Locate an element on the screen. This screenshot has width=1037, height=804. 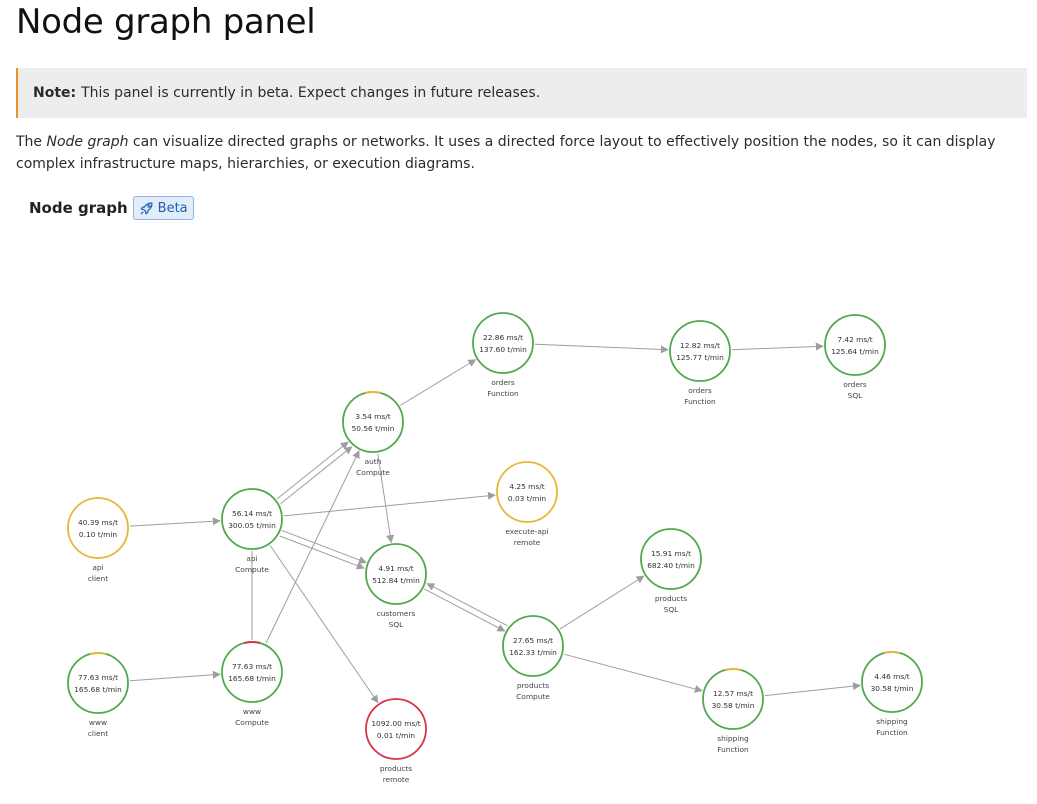
rocket-icon is located at coordinates (146, 207).